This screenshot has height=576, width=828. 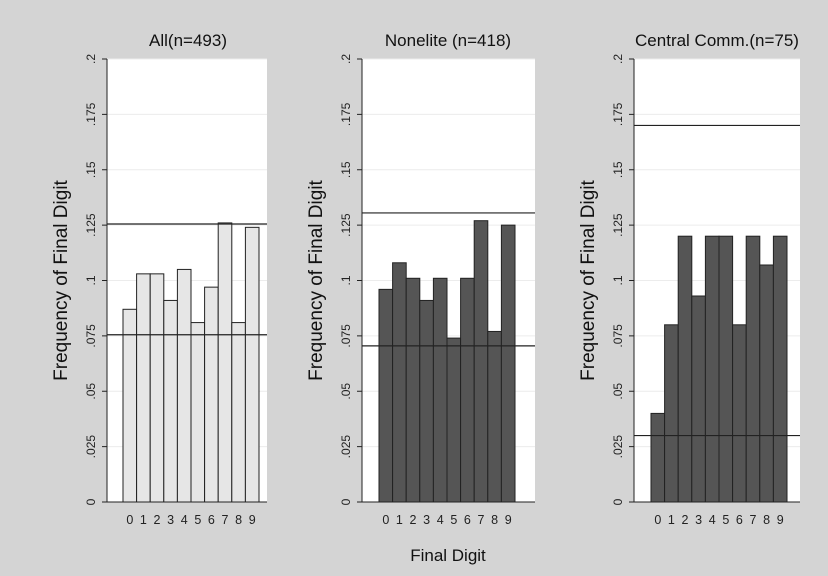 What do you see at coordinates (448, 555) in the screenshot?
I see `figure-xlabel: Final Digit` at bounding box center [448, 555].